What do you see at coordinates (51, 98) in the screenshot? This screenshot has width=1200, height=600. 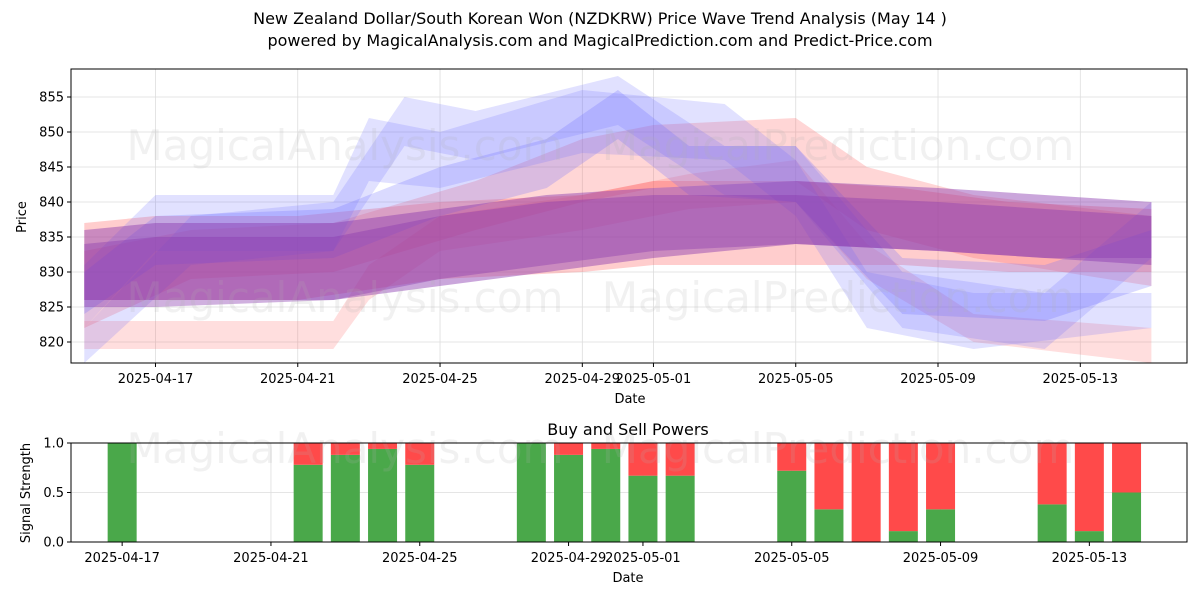 I see `price-y-tick-label: 855` at bounding box center [51, 98].